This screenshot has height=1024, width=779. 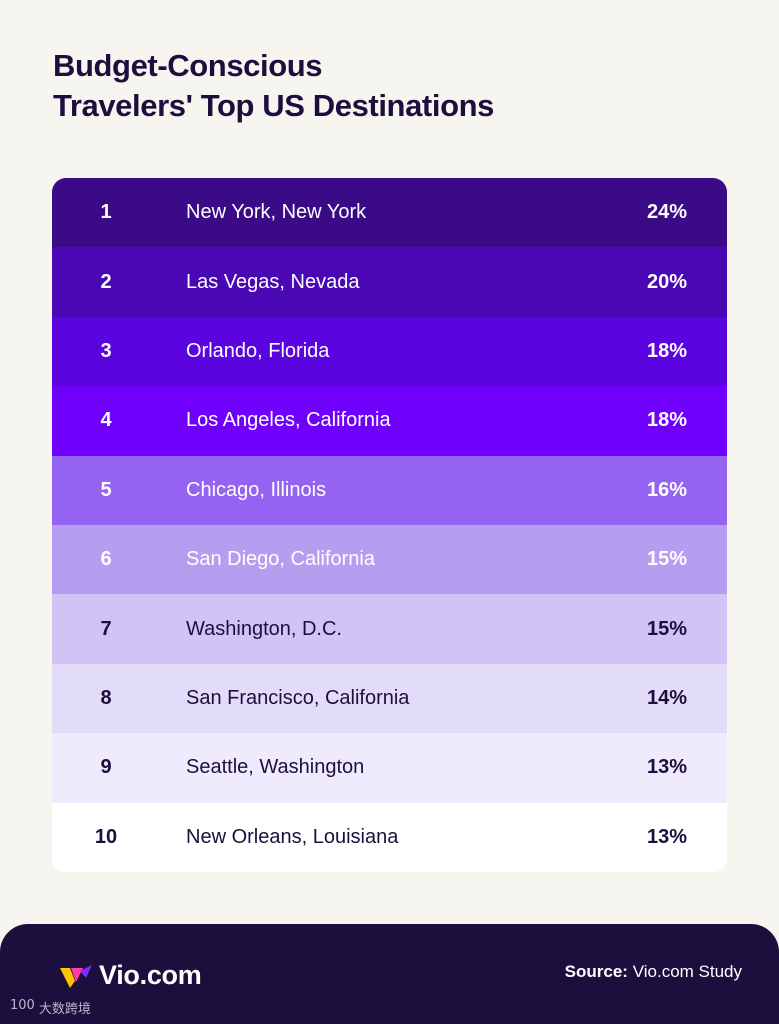 I want to click on title-line-1: Budget-Conscious, so click(x=188, y=65).